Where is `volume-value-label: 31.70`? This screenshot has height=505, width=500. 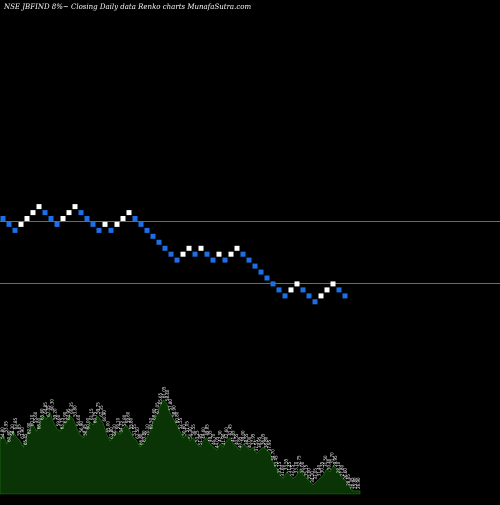
volume-value-label: 31.70 is located at coordinates (332, 458).